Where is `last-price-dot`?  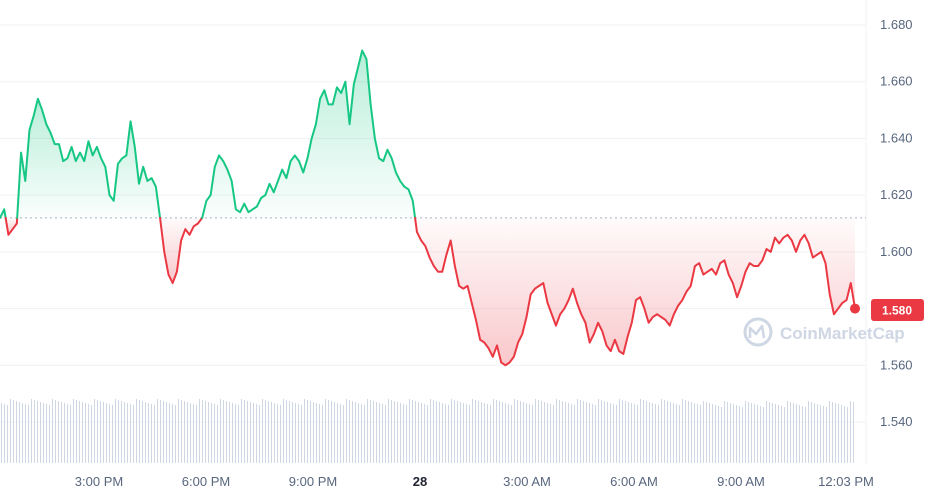 last-price-dot is located at coordinates (855, 308).